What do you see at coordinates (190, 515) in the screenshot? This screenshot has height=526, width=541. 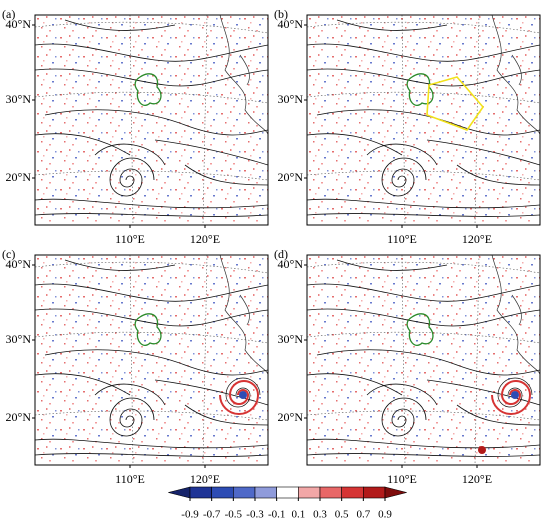 I see `colorbar-label: -0.9` at bounding box center [190, 515].